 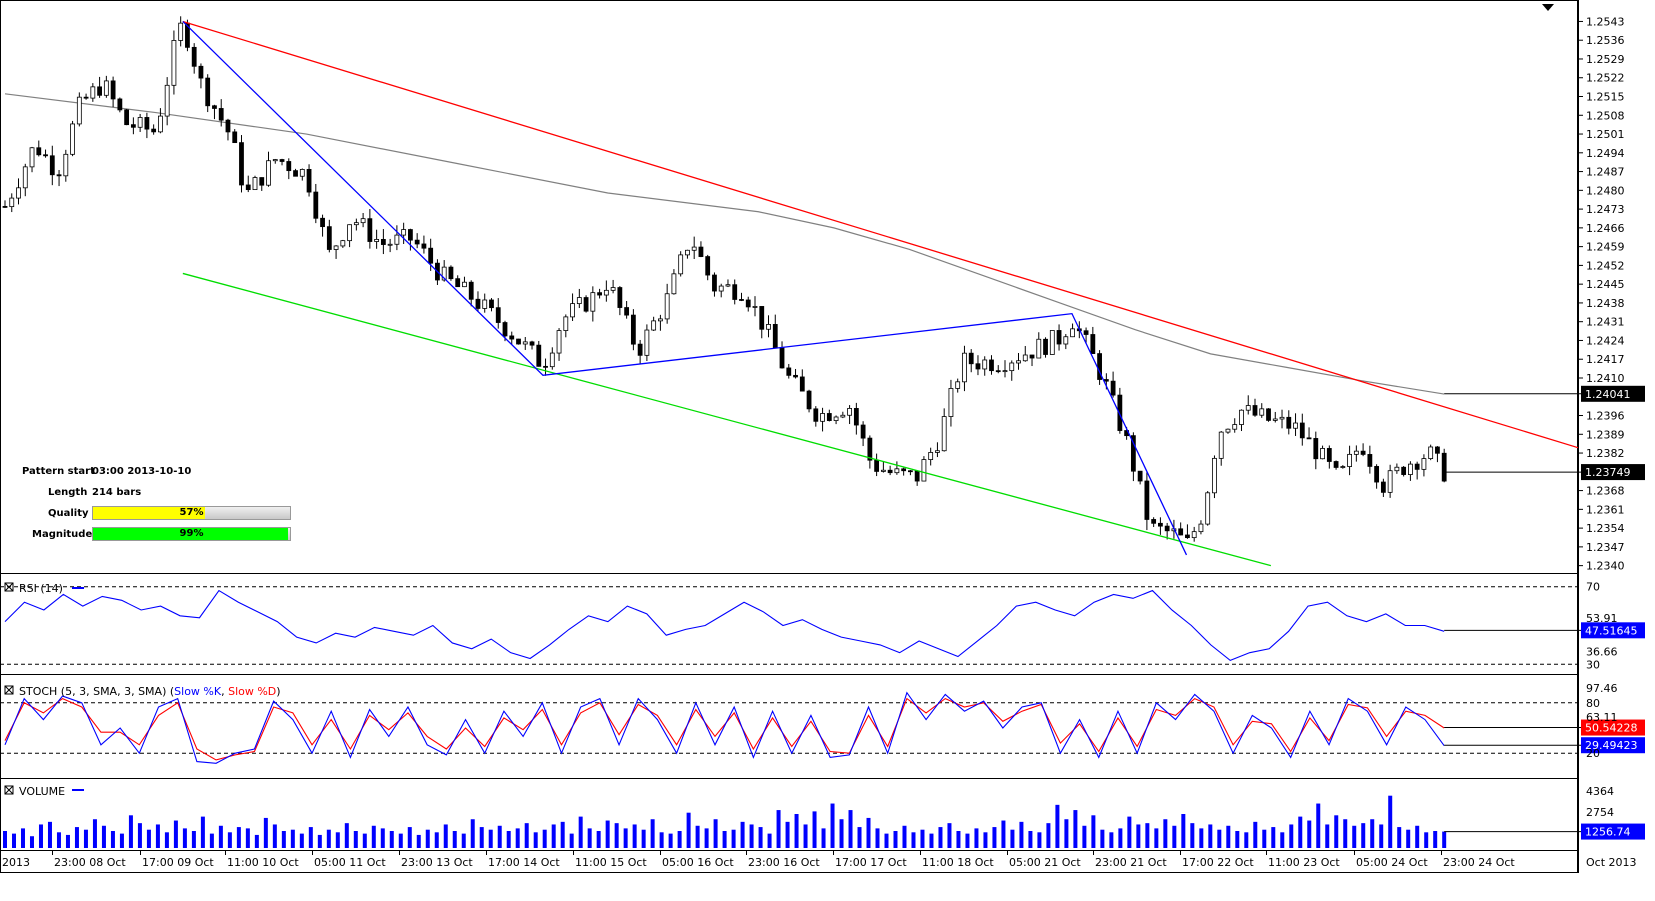 I want to click on price-tick-label: 1.2452, so click(x=1605, y=265).